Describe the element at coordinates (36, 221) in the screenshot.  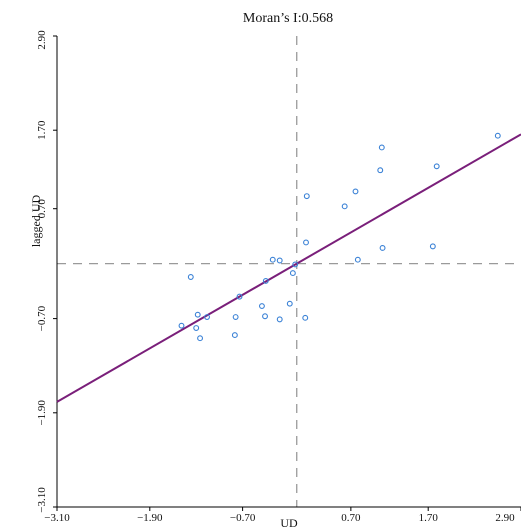
I see `y-axis-title: lagged UD` at that location.